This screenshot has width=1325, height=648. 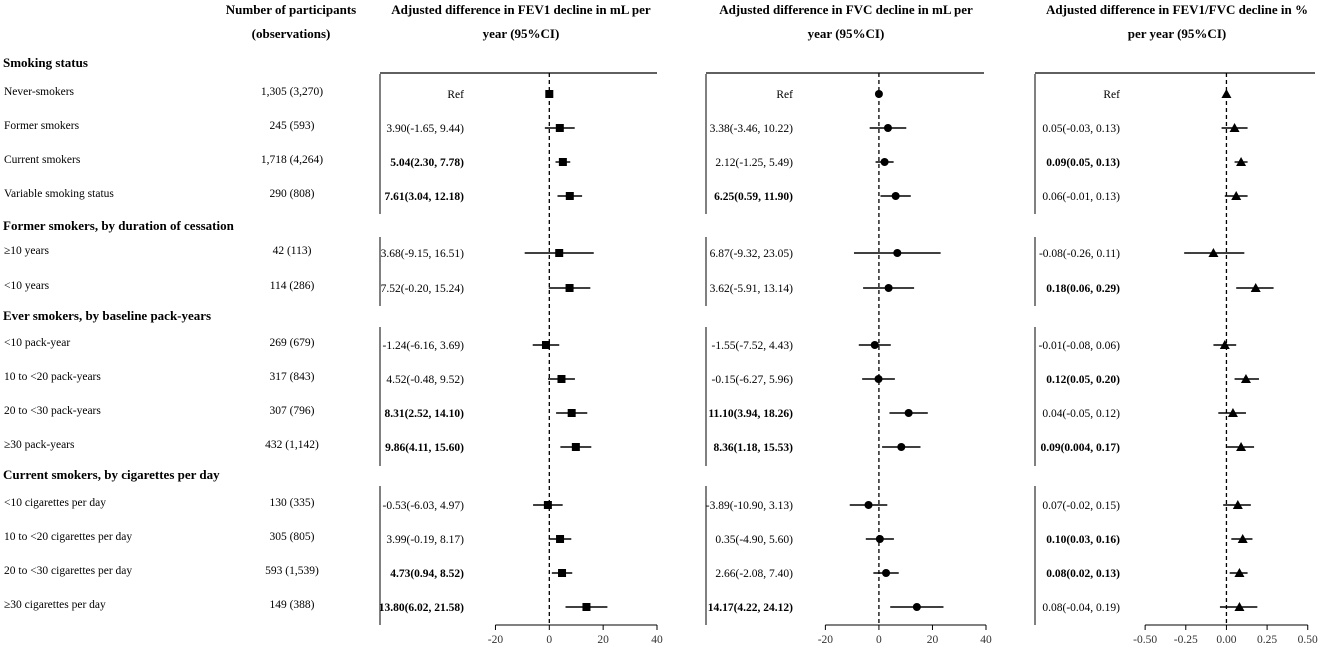 What do you see at coordinates (1080, 346) in the screenshot?
I see `estimate-ci-label: -0.01(-0.08, 0.06)` at bounding box center [1080, 346].